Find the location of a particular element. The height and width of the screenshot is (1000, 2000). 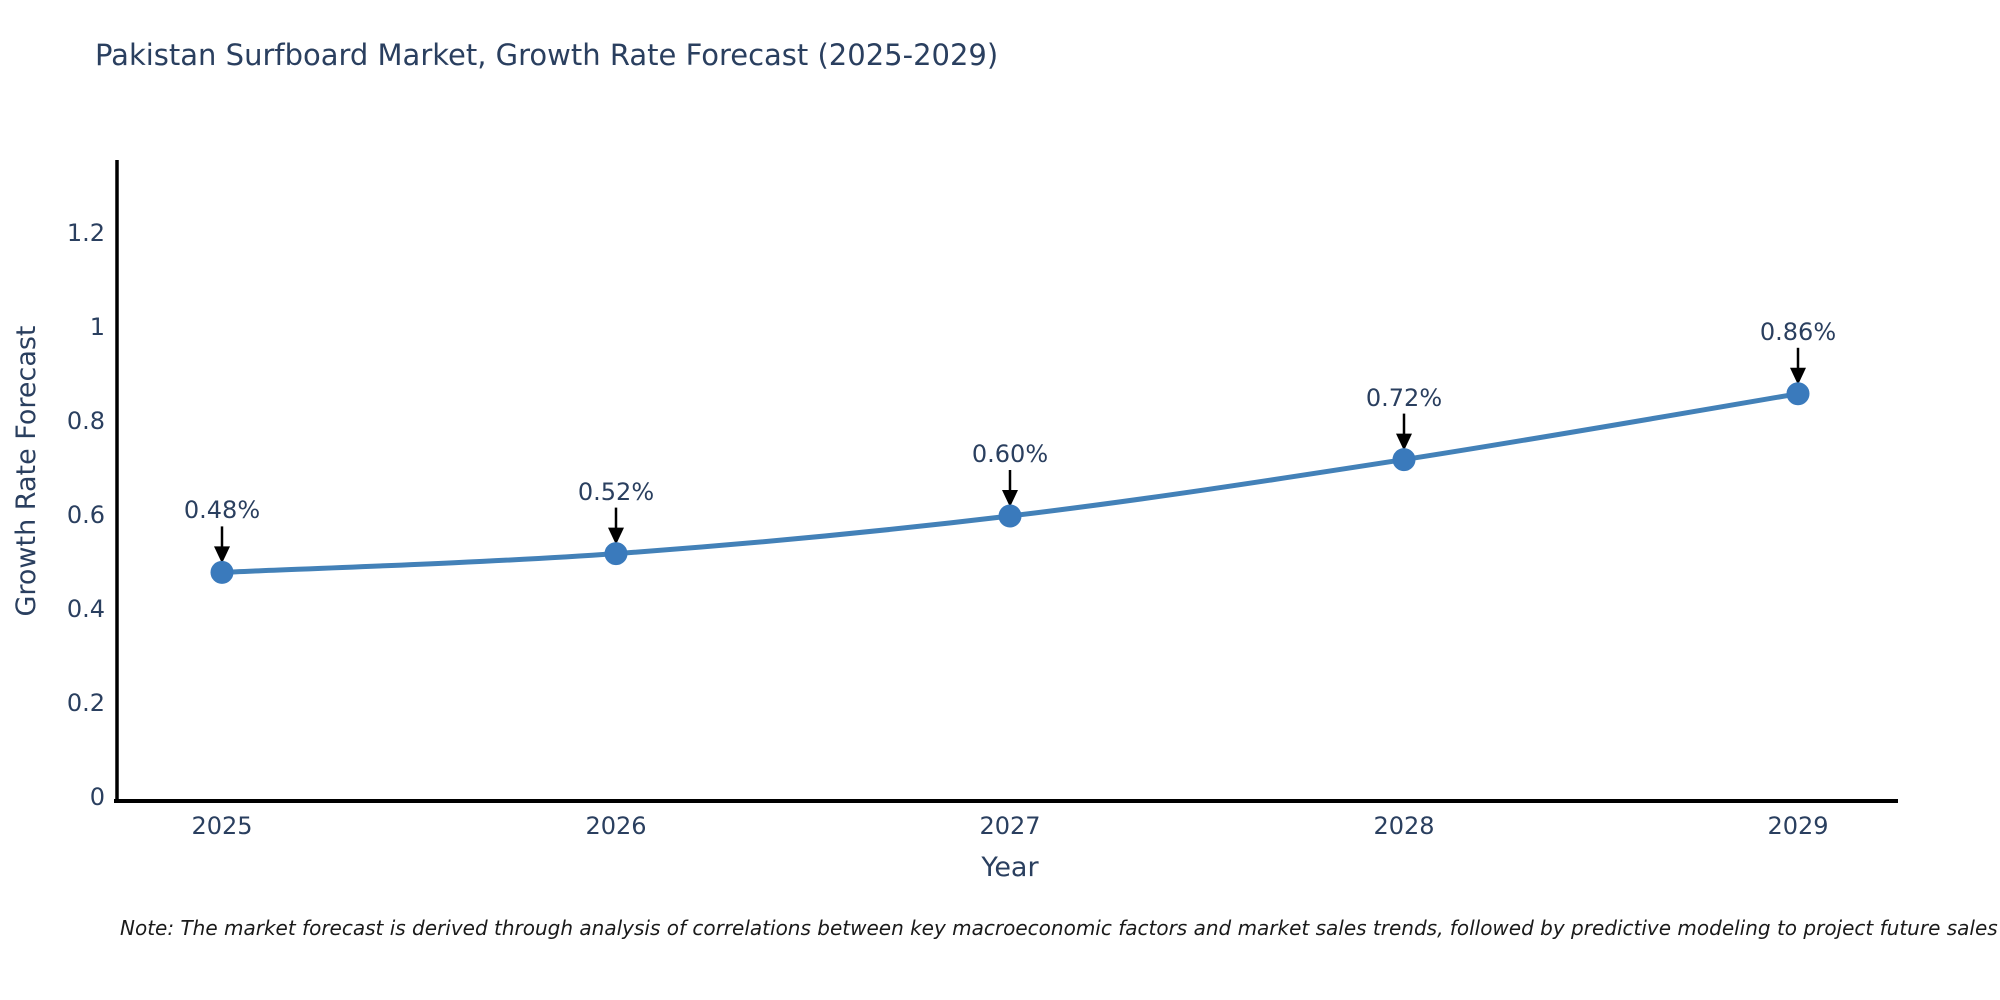

y-axis-title: Growth Rate Forecast is located at coordinates (26, 471).